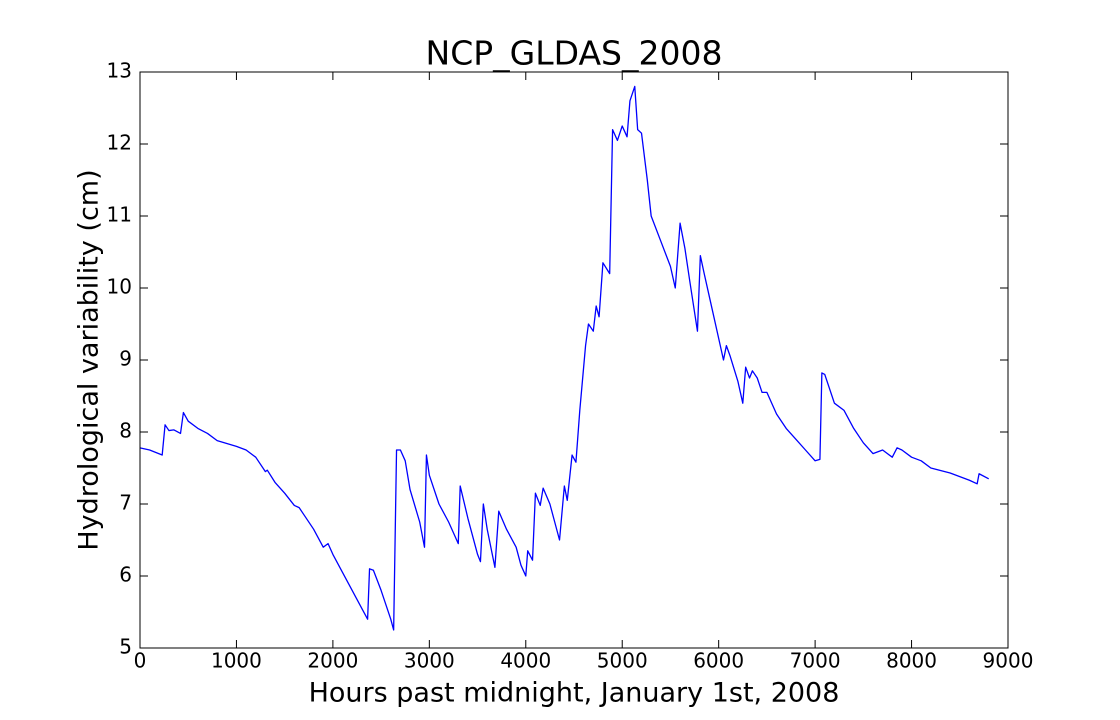 This screenshot has height=720, width=1120. I want to click on x-tick-label: 5000, so click(622, 661).